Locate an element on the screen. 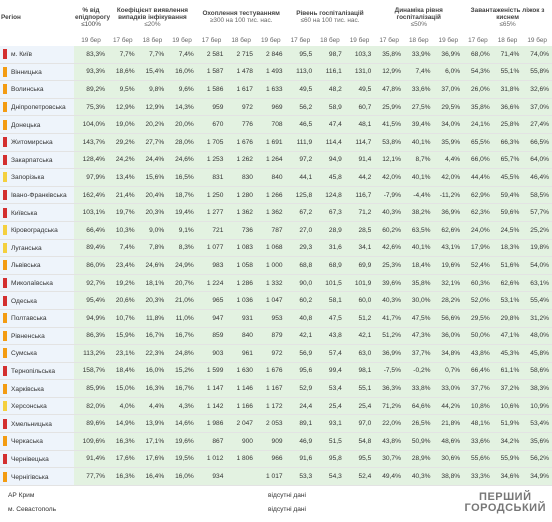  value: 42,6% is located at coordinates (389, 248).